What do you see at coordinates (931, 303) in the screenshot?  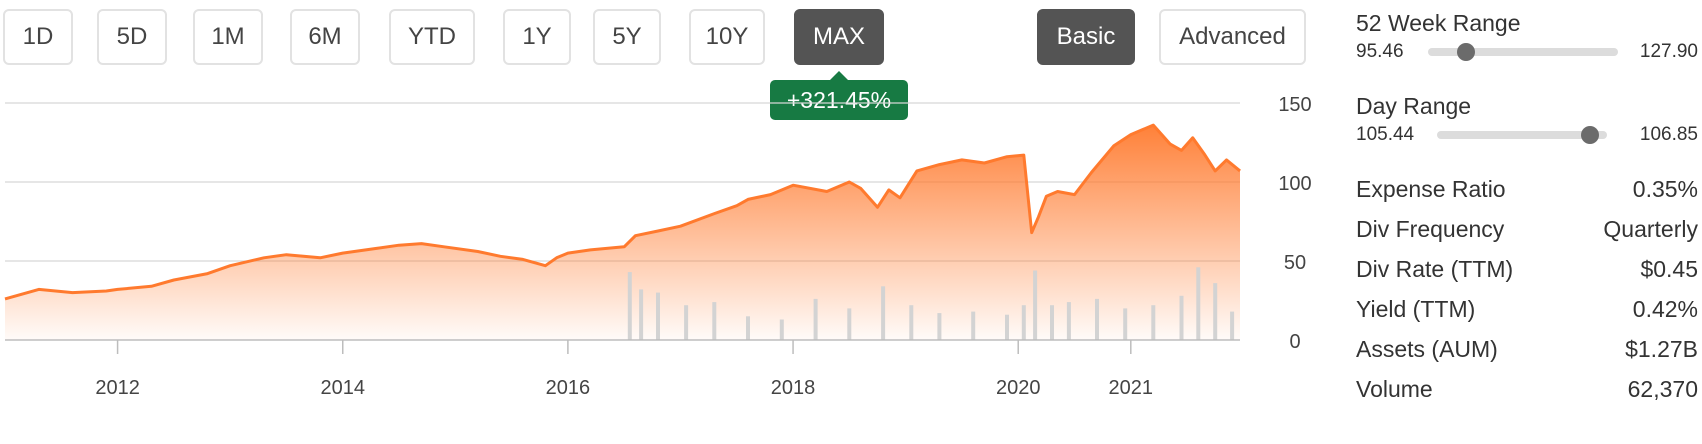 I see `volume-bars` at bounding box center [931, 303].